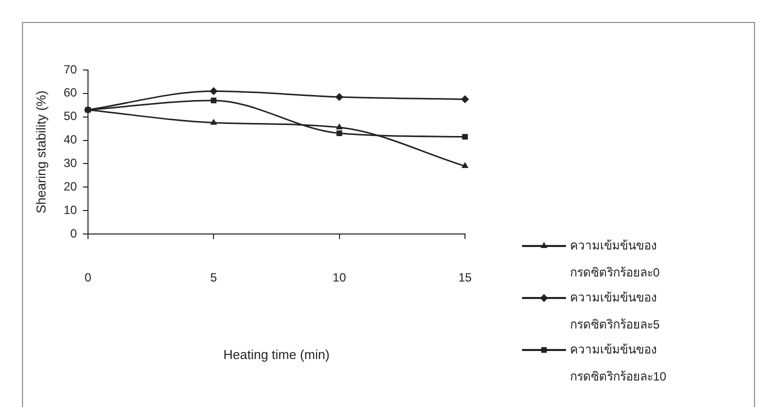  I want to click on x-axis-title: Heating time (min), so click(276, 354).